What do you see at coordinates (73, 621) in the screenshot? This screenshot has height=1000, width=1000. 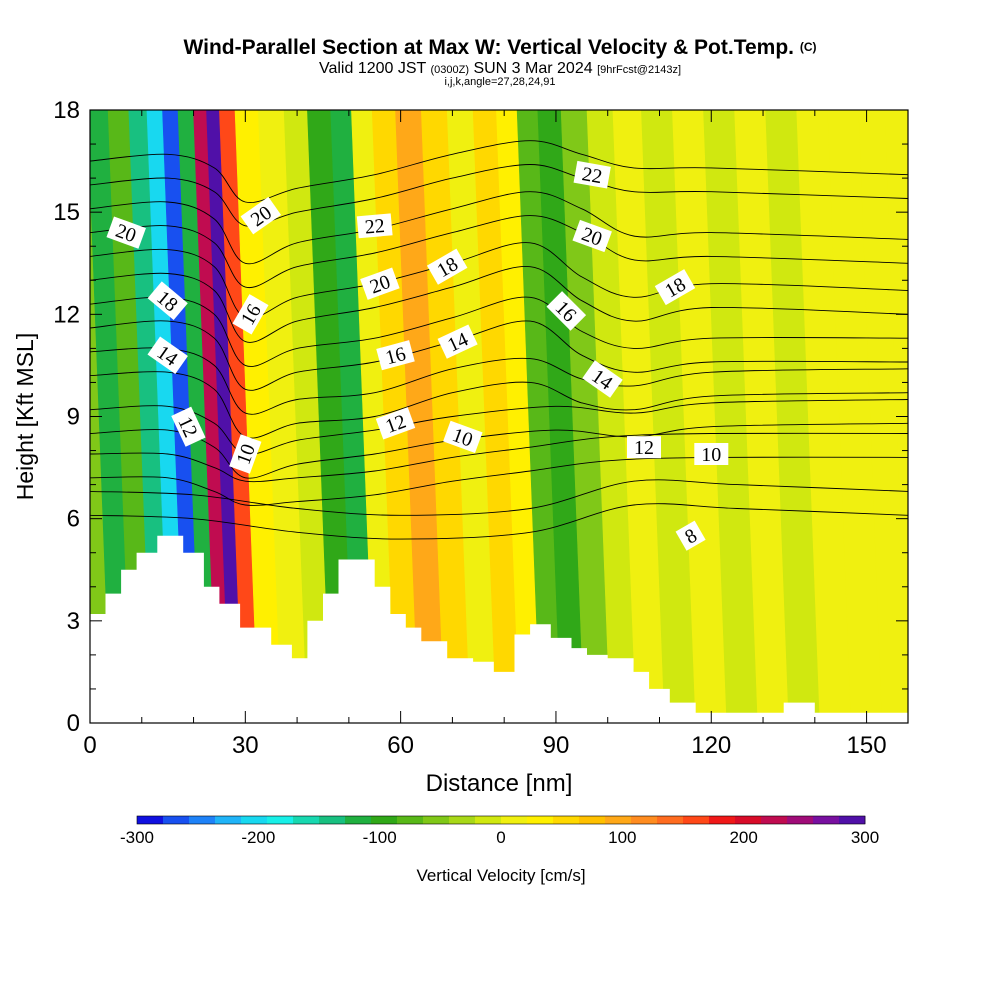 I see `y-tick-label: 3` at bounding box center [73, 621].